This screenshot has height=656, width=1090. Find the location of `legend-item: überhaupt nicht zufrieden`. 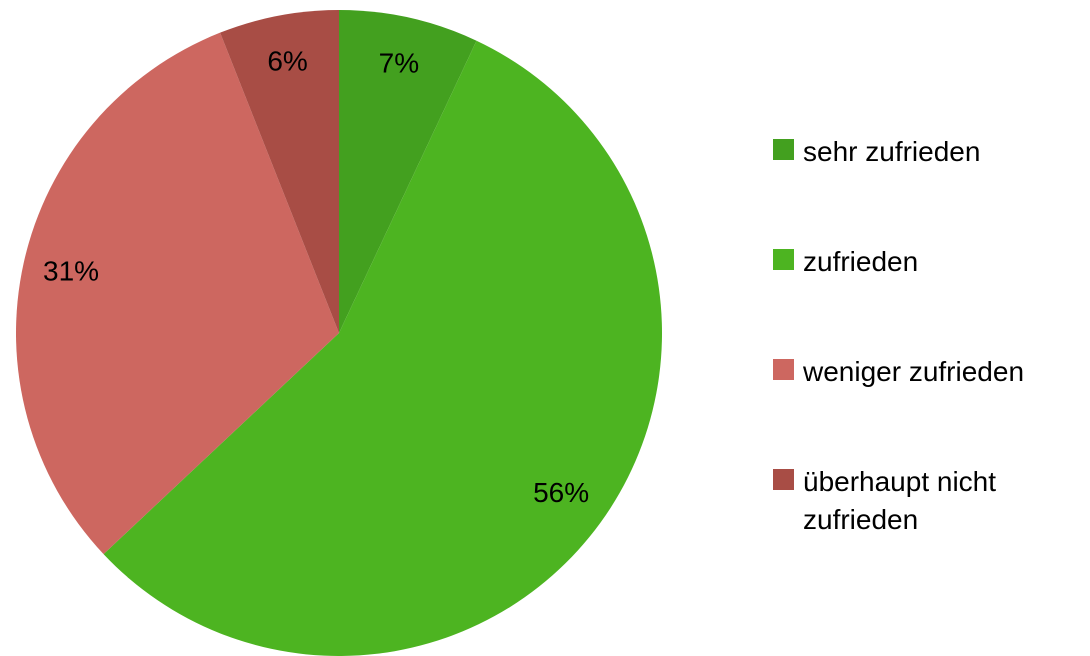

legend-item: überhaupt nicht zufrieden is located at coordinates (928, 501).